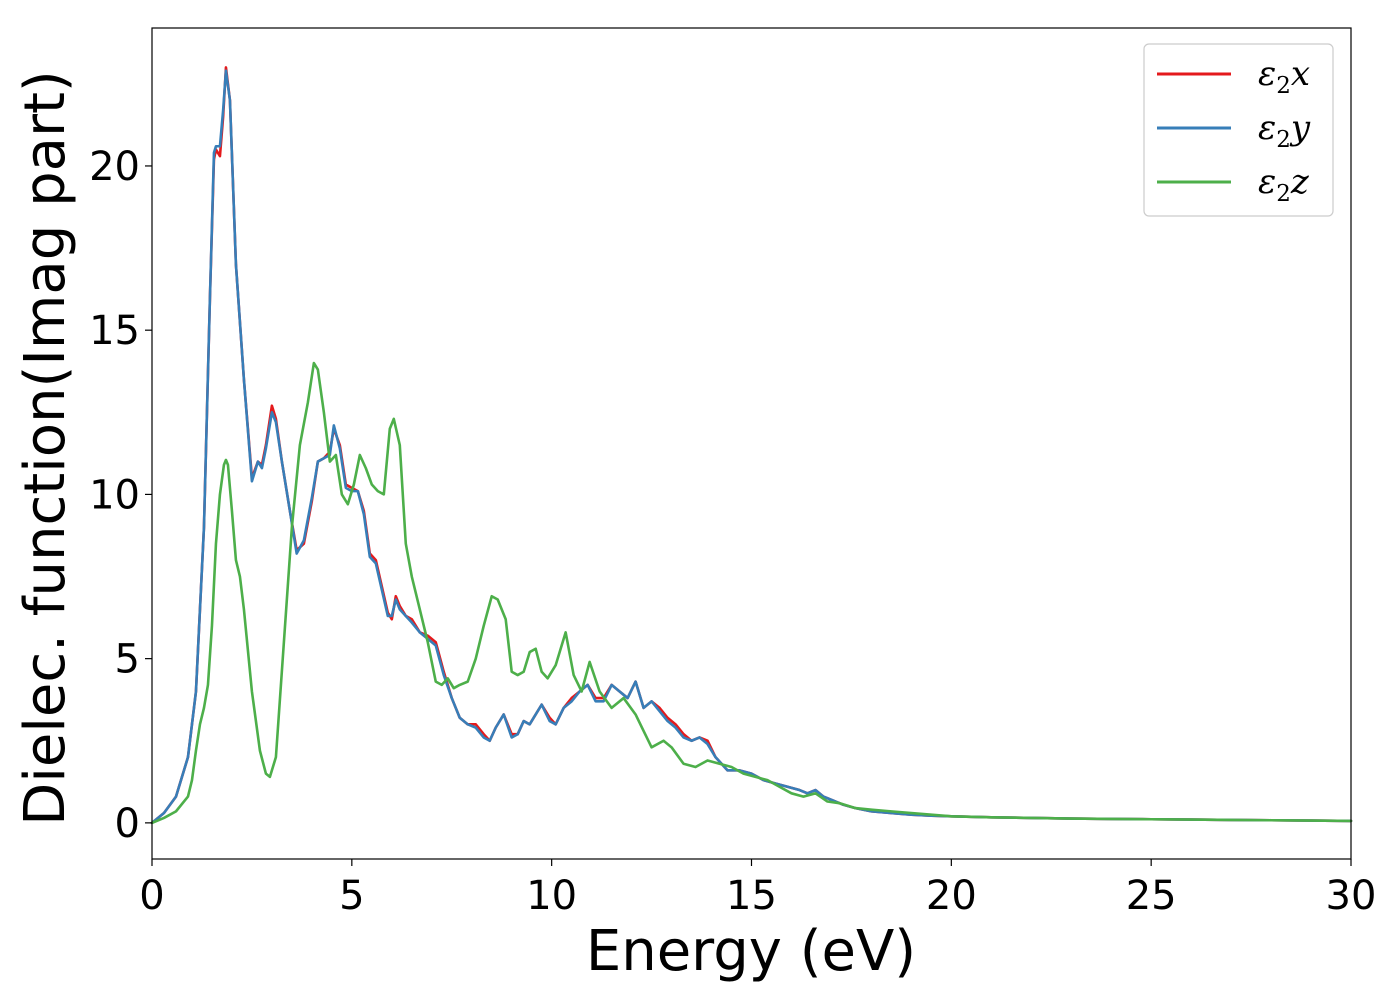 This screenshot has width=1400, height=1000. I want to click on x-axis-label: Energy (eV), so click(751, 951).